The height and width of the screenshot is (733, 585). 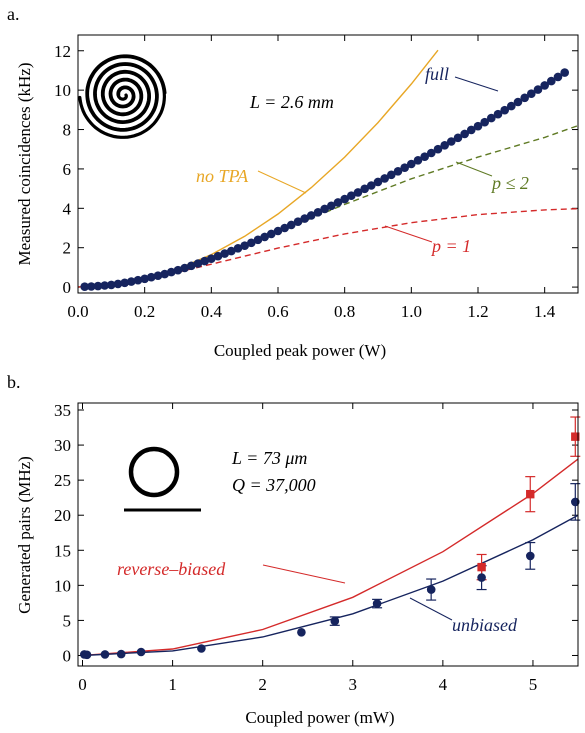 What do you see at coordinates (575, 436) in the screenshot?
I see `b-reverse-biased-point` at bounding box center [575, 436].